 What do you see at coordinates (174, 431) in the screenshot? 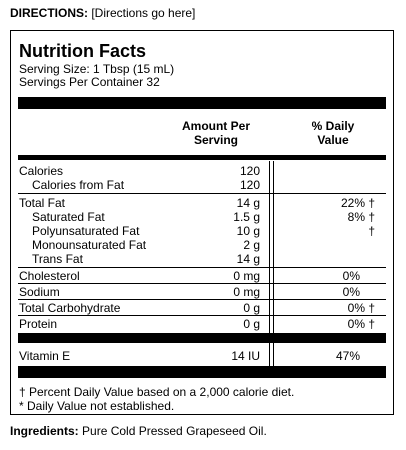
I see `ingredients-text: Pure Cold Pressed Grapeseed Oil.` at bounding box center [174, 431].